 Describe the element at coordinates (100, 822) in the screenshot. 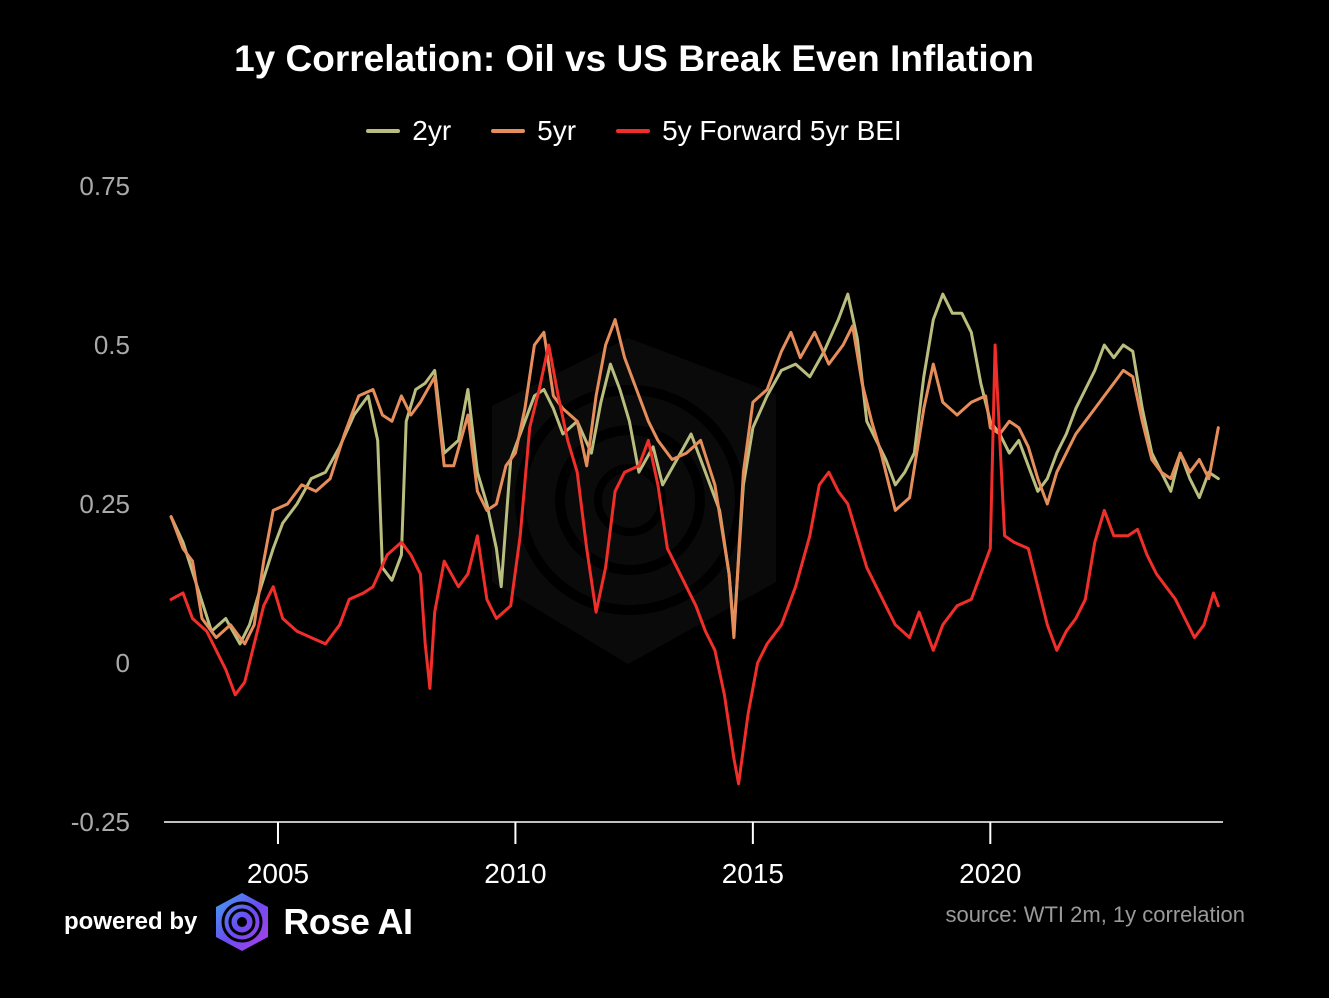

I see `y-tick-label: -0.25` at that location.